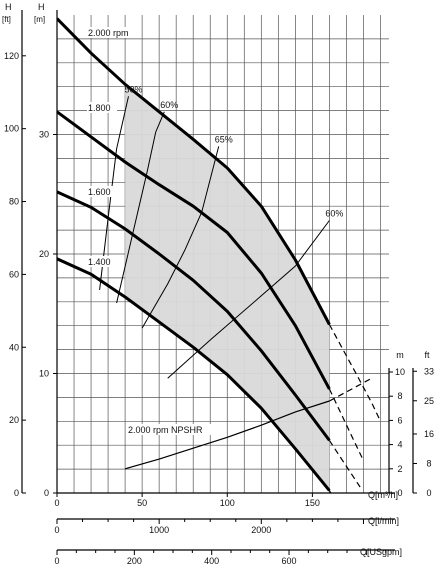  I want to click on npsh-ft-tick-label: 8, so click(428, 463).